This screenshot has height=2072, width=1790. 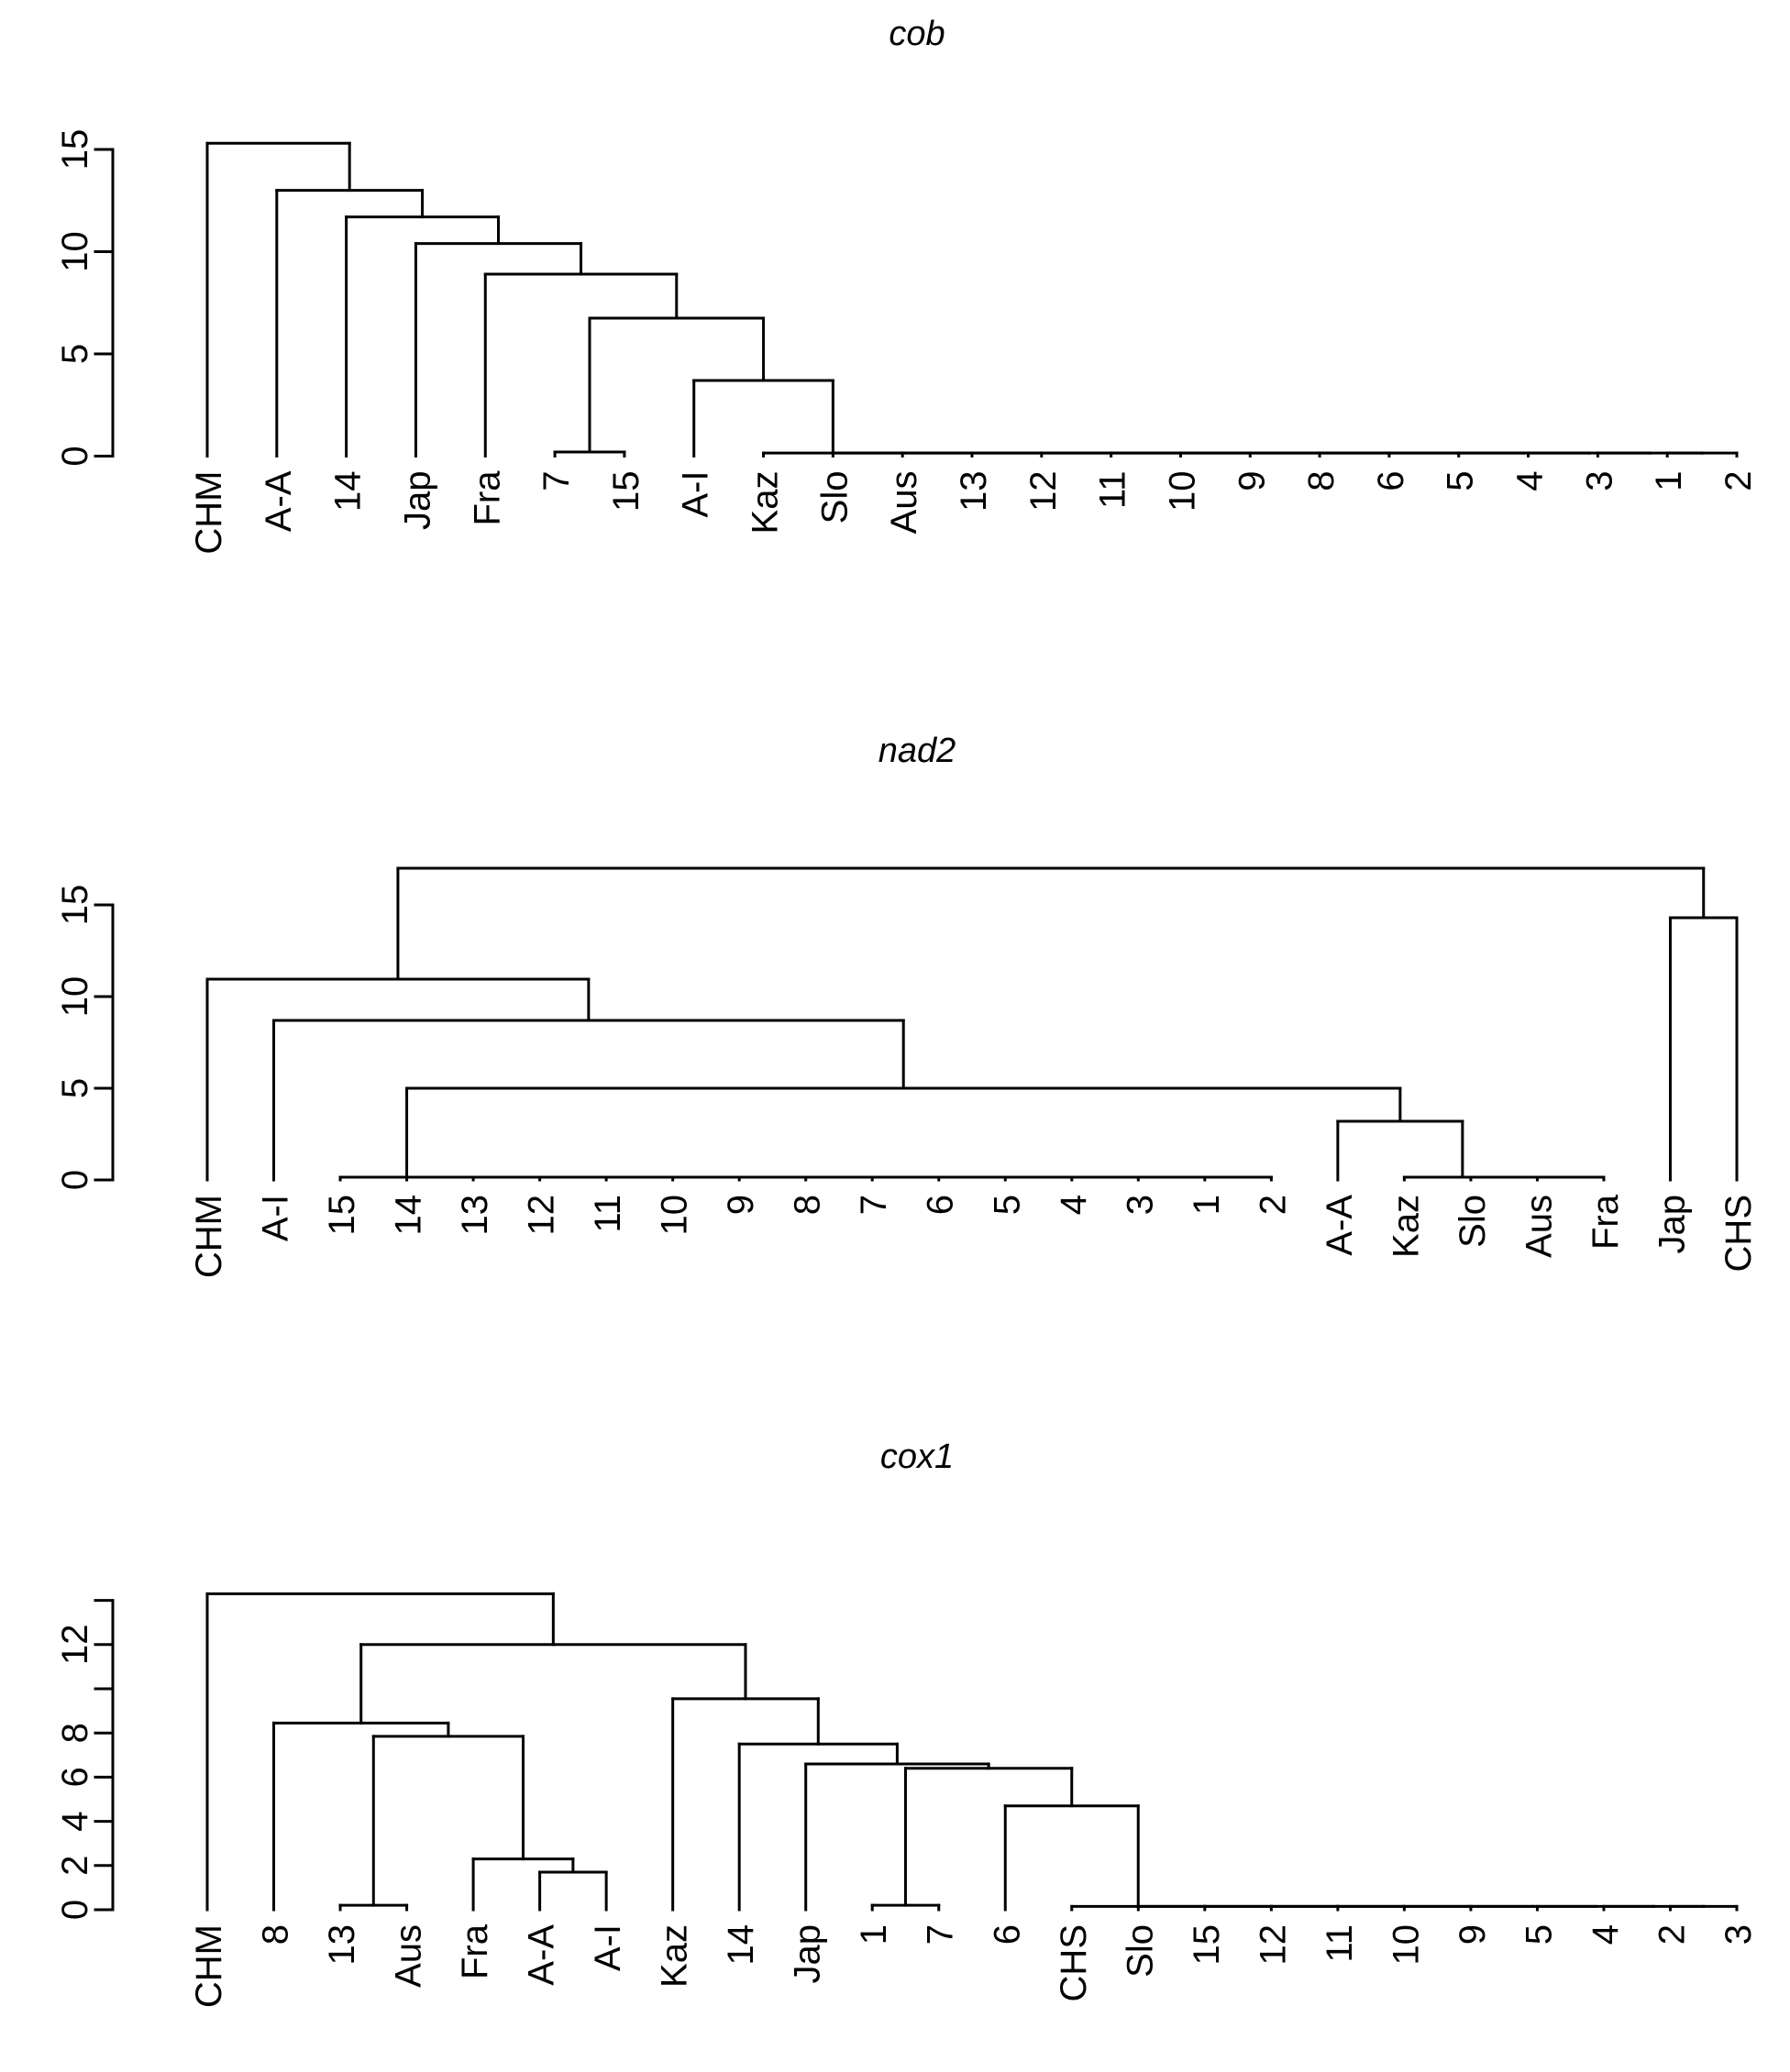 I want to click on chart-title-cob: cob, so click(x=917, y=34).